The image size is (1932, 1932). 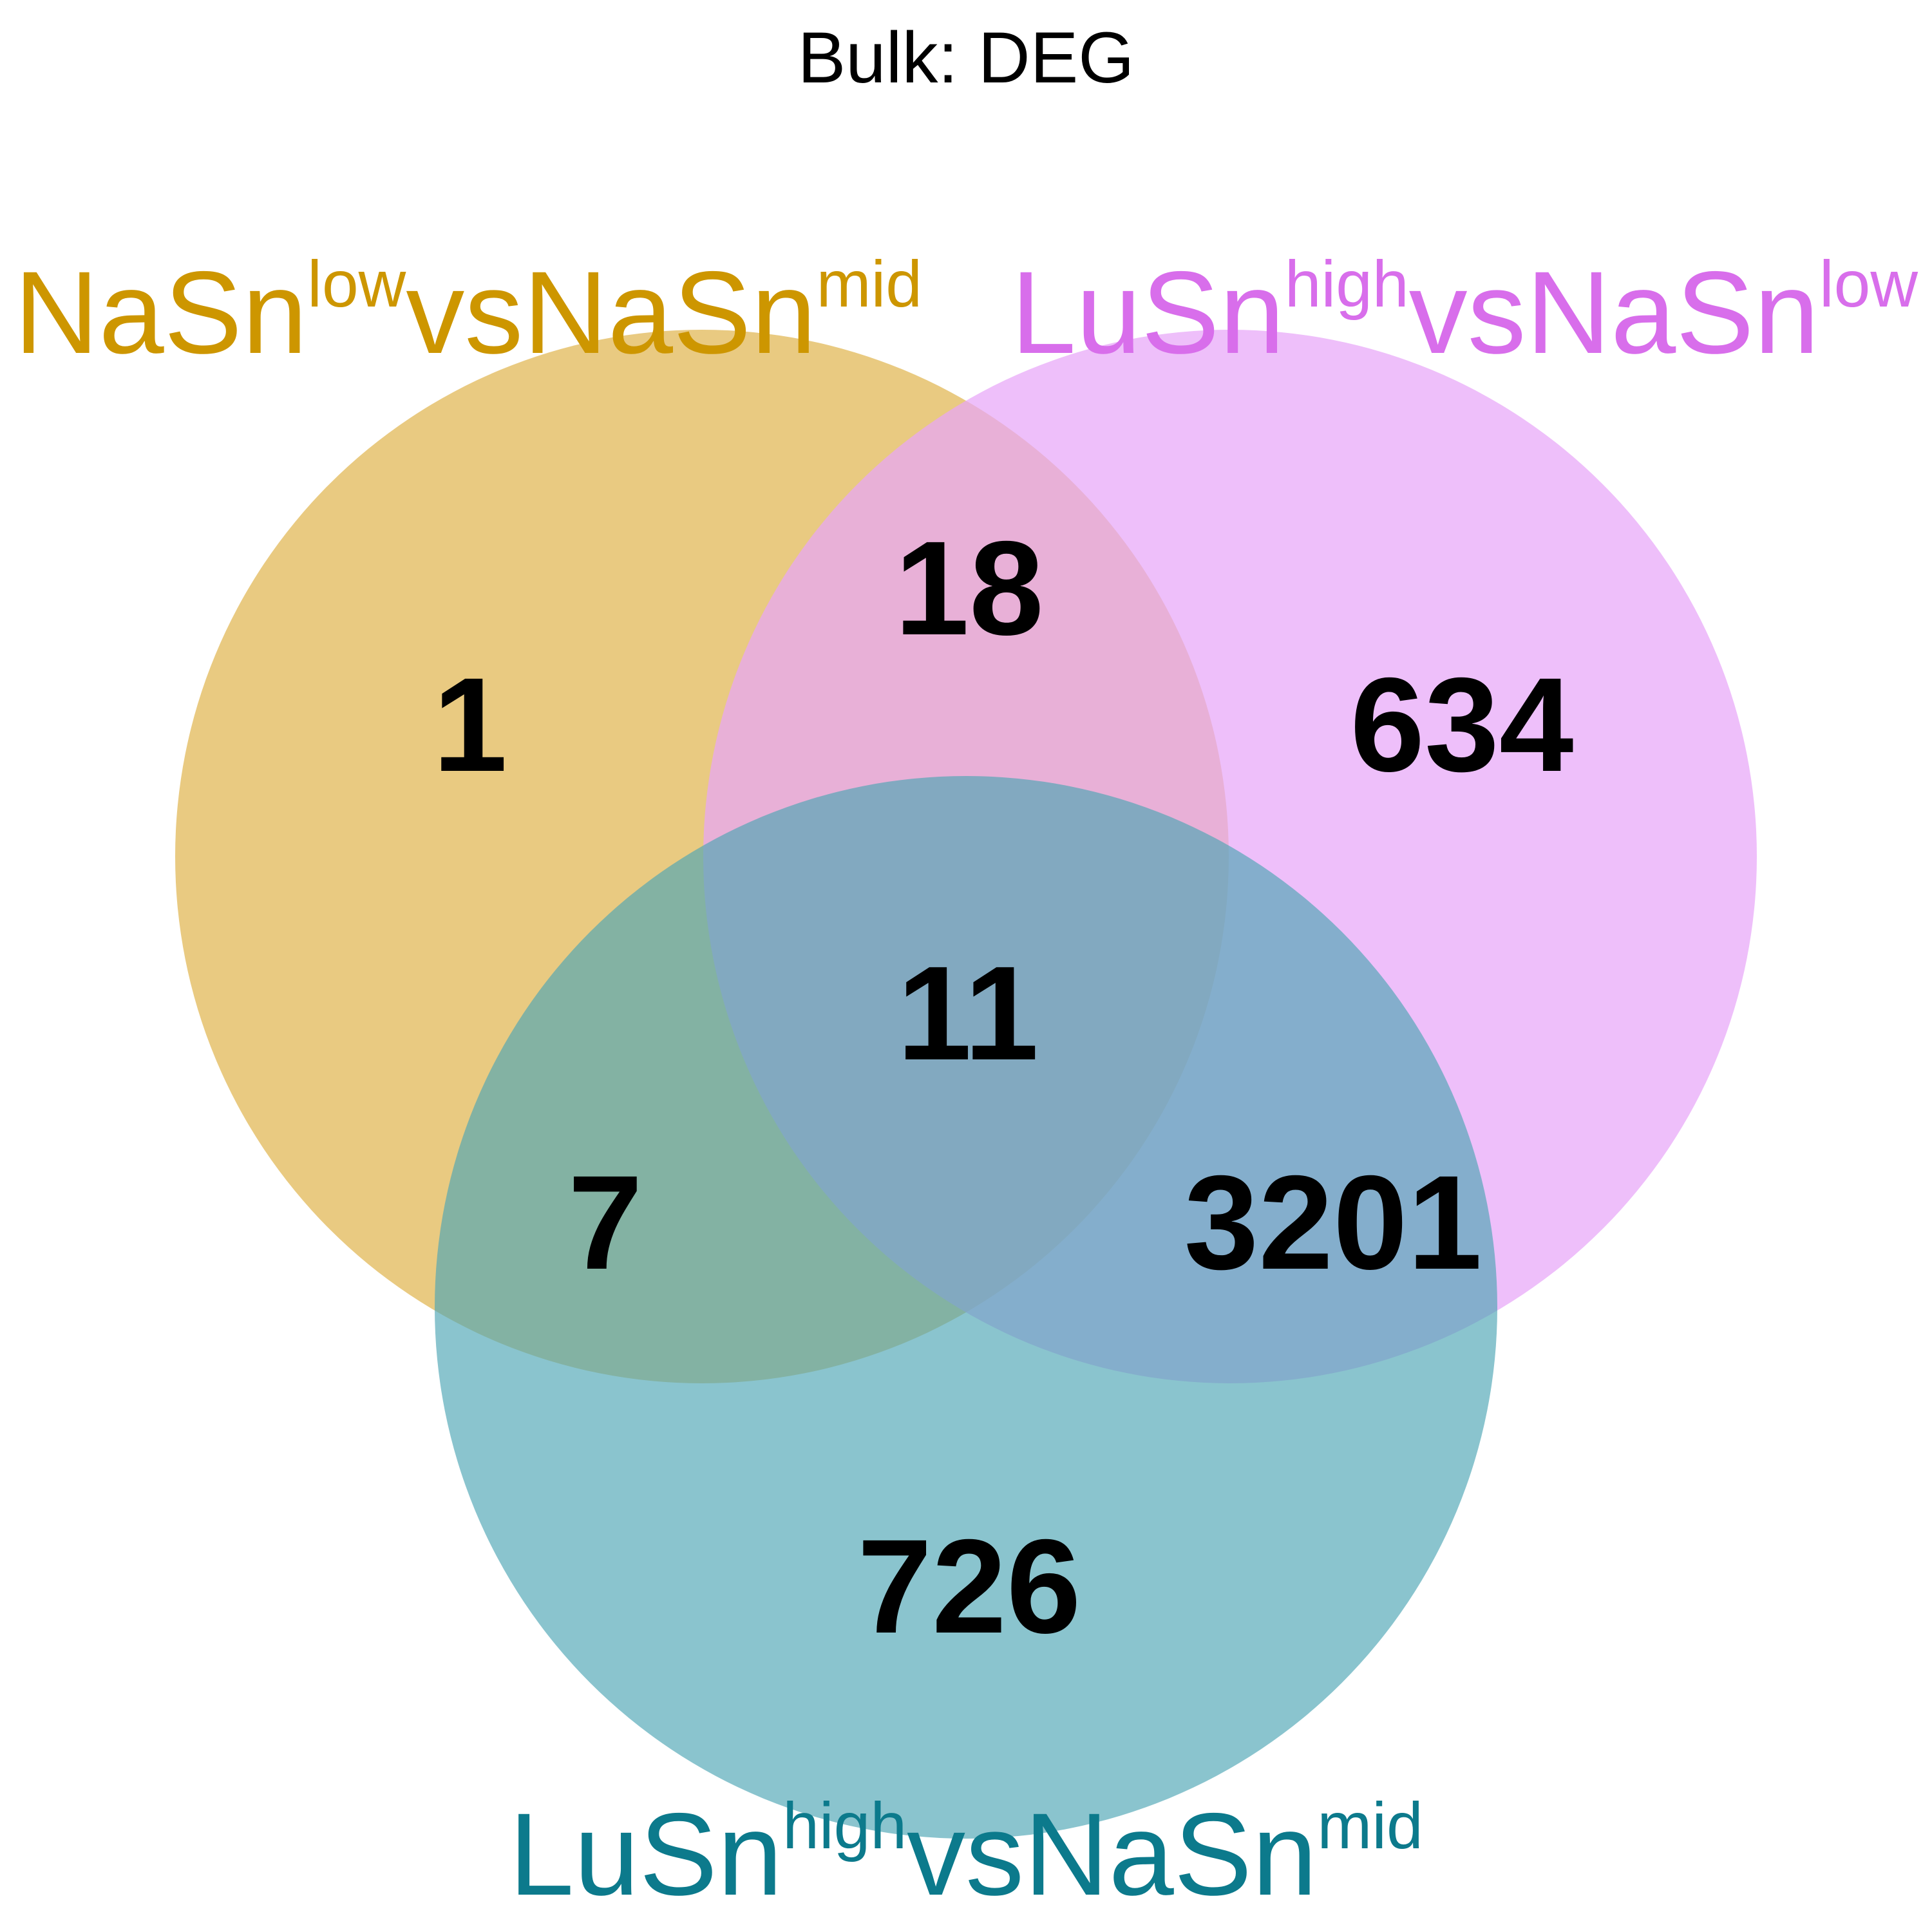 What do you see at coordinates (1461, 725) in the screenshot?
I see `region-count-b-only: 634` at bounding box center [1461, 725].